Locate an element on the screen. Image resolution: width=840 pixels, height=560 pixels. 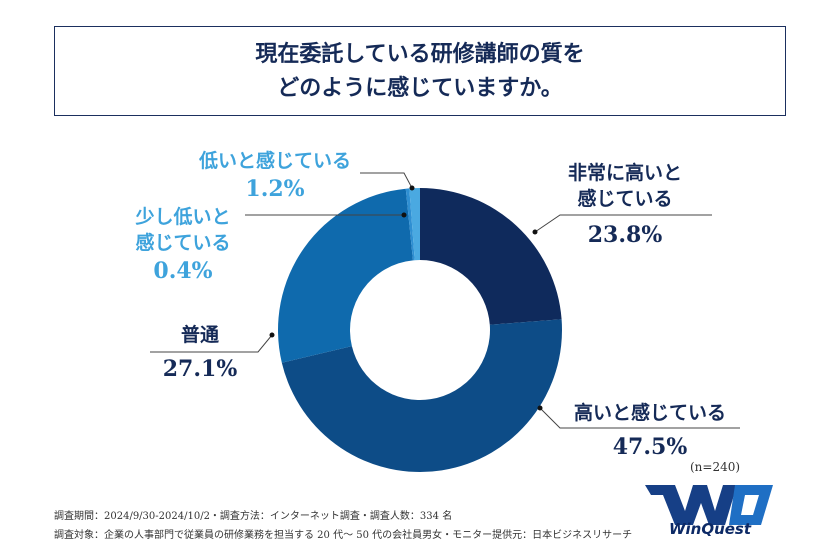
label-text: 少し低いと is located at coordinates (183, 217).